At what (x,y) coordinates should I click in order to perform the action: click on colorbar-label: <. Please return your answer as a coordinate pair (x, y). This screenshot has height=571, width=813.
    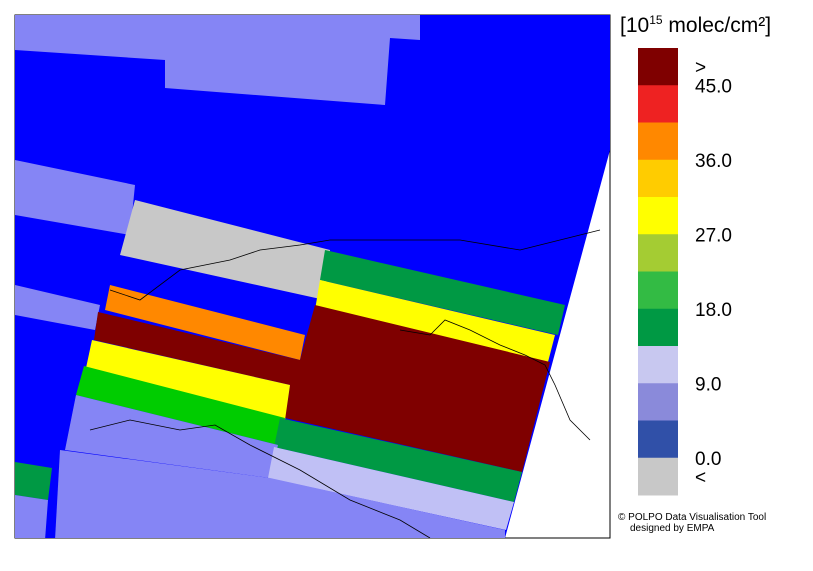
    Looking at the image, I should click on (700, 477).